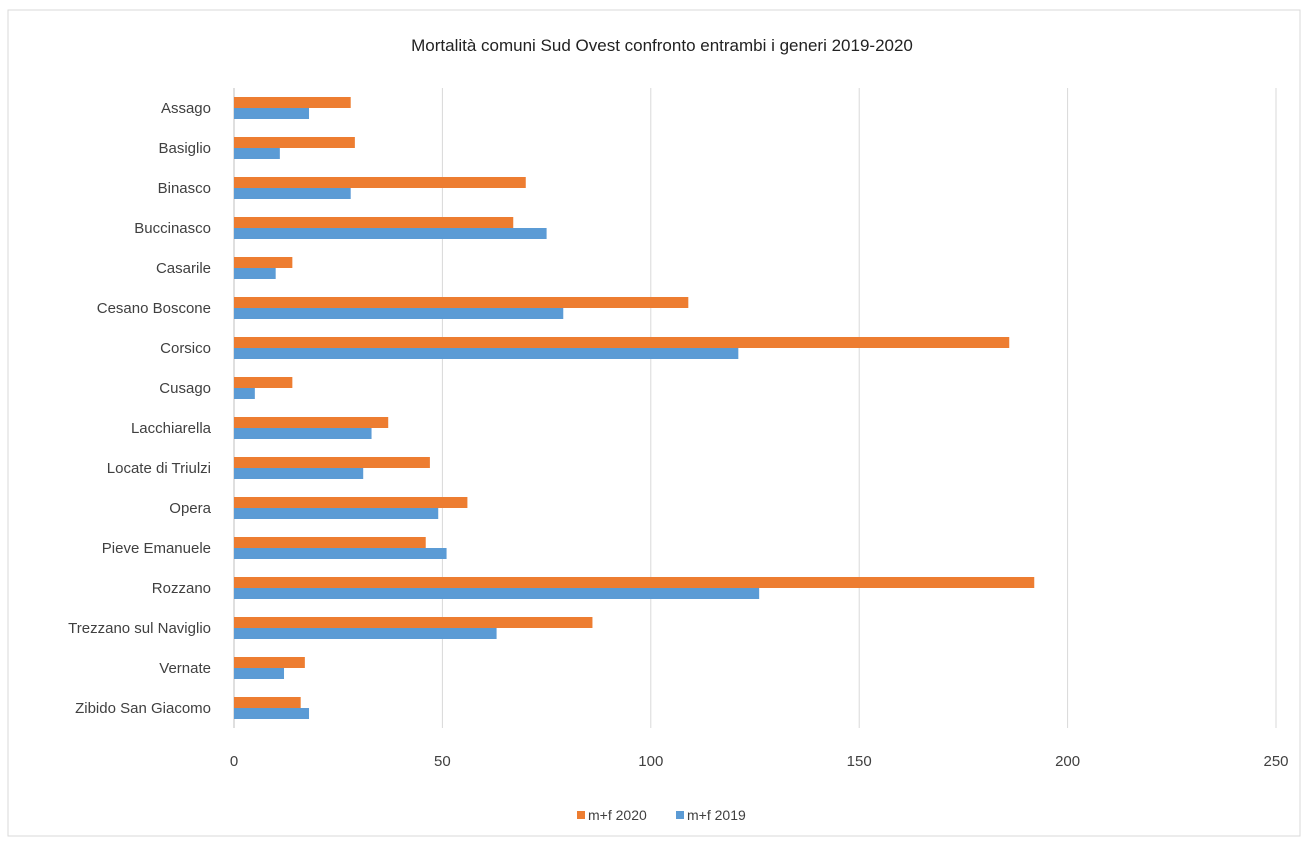 The width and height of the screenshot is (1308, 841). I want to click on bar-2020-assago, so click(292, 102).